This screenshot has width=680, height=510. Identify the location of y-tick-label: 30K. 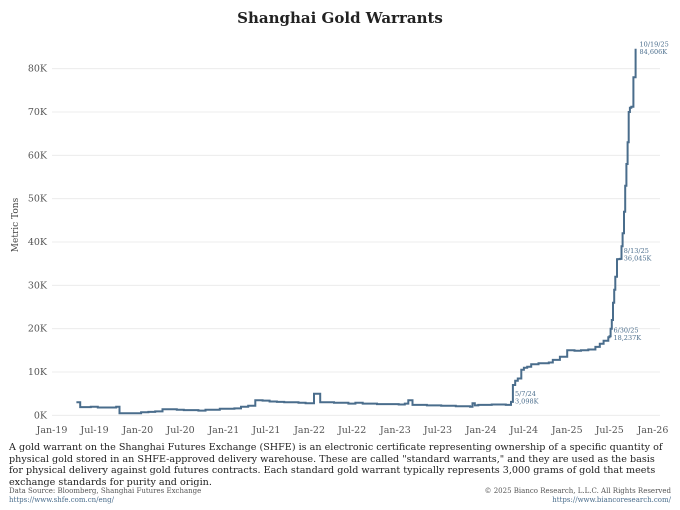
(38, 285).